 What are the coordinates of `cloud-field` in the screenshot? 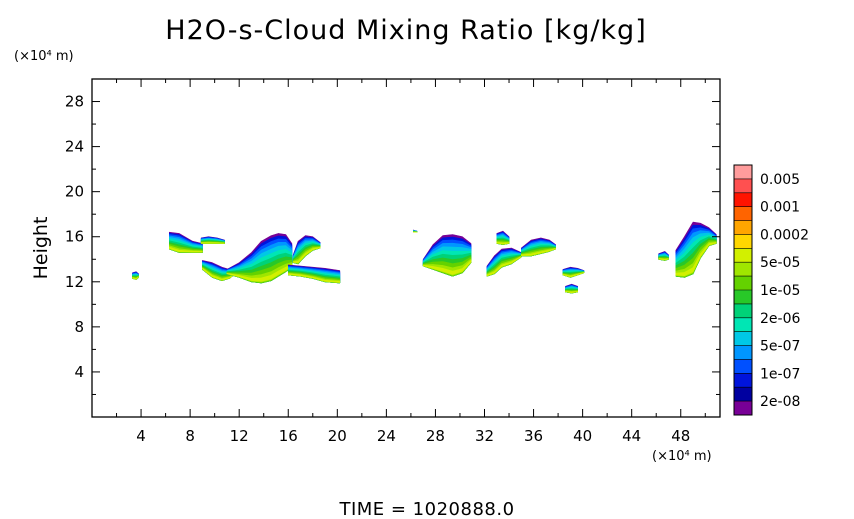 It's located at (424, 257).